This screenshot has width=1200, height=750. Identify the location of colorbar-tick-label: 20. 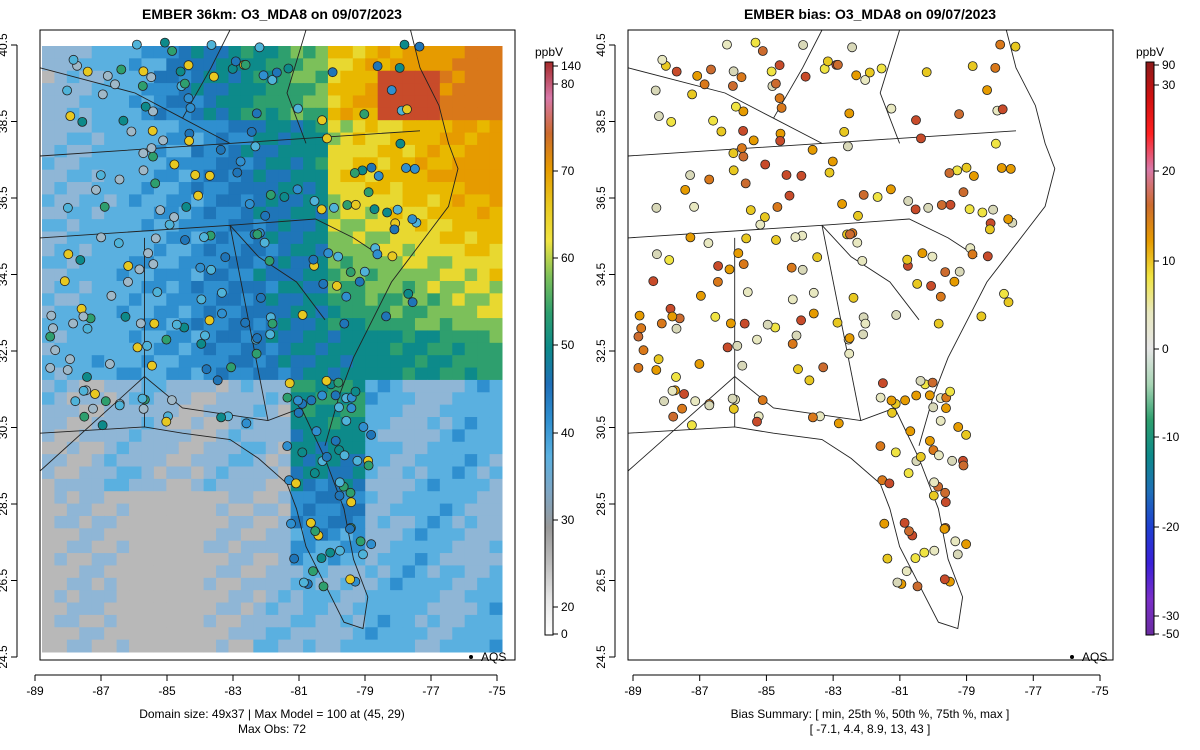
(1169, 171).